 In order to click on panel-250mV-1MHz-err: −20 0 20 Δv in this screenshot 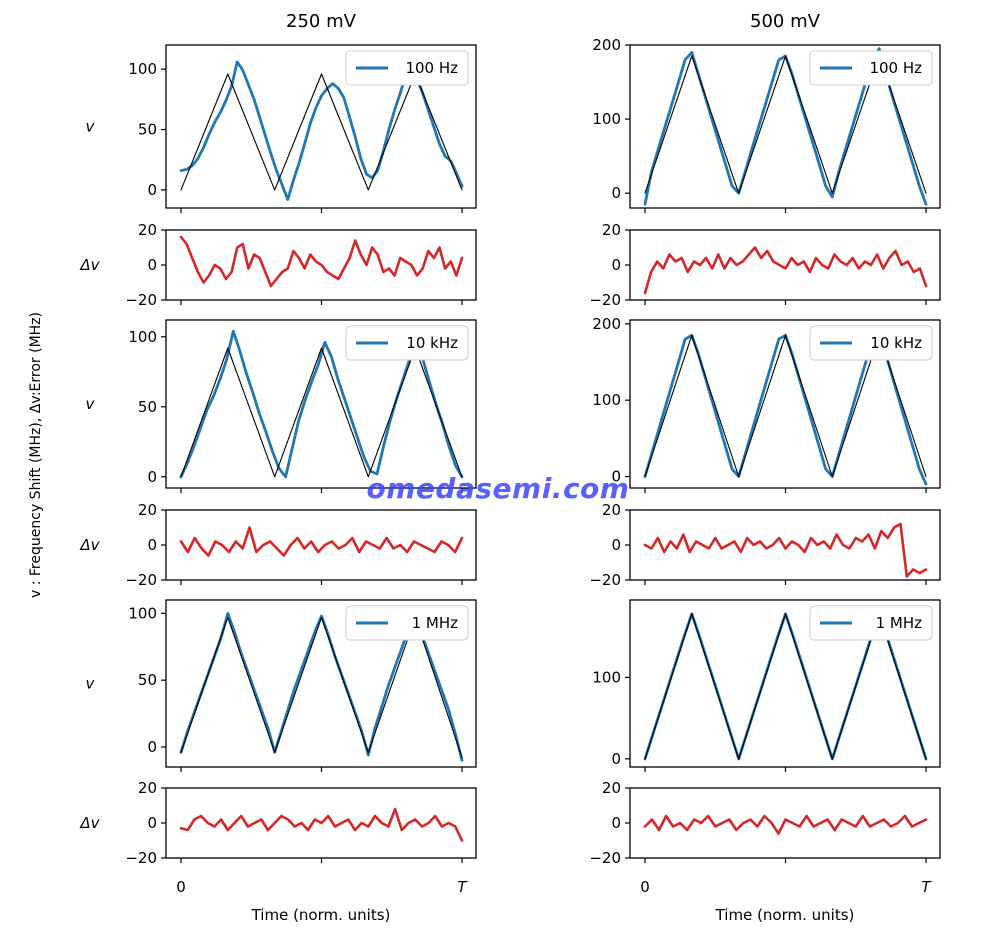, I will do `click(278, 823)`.